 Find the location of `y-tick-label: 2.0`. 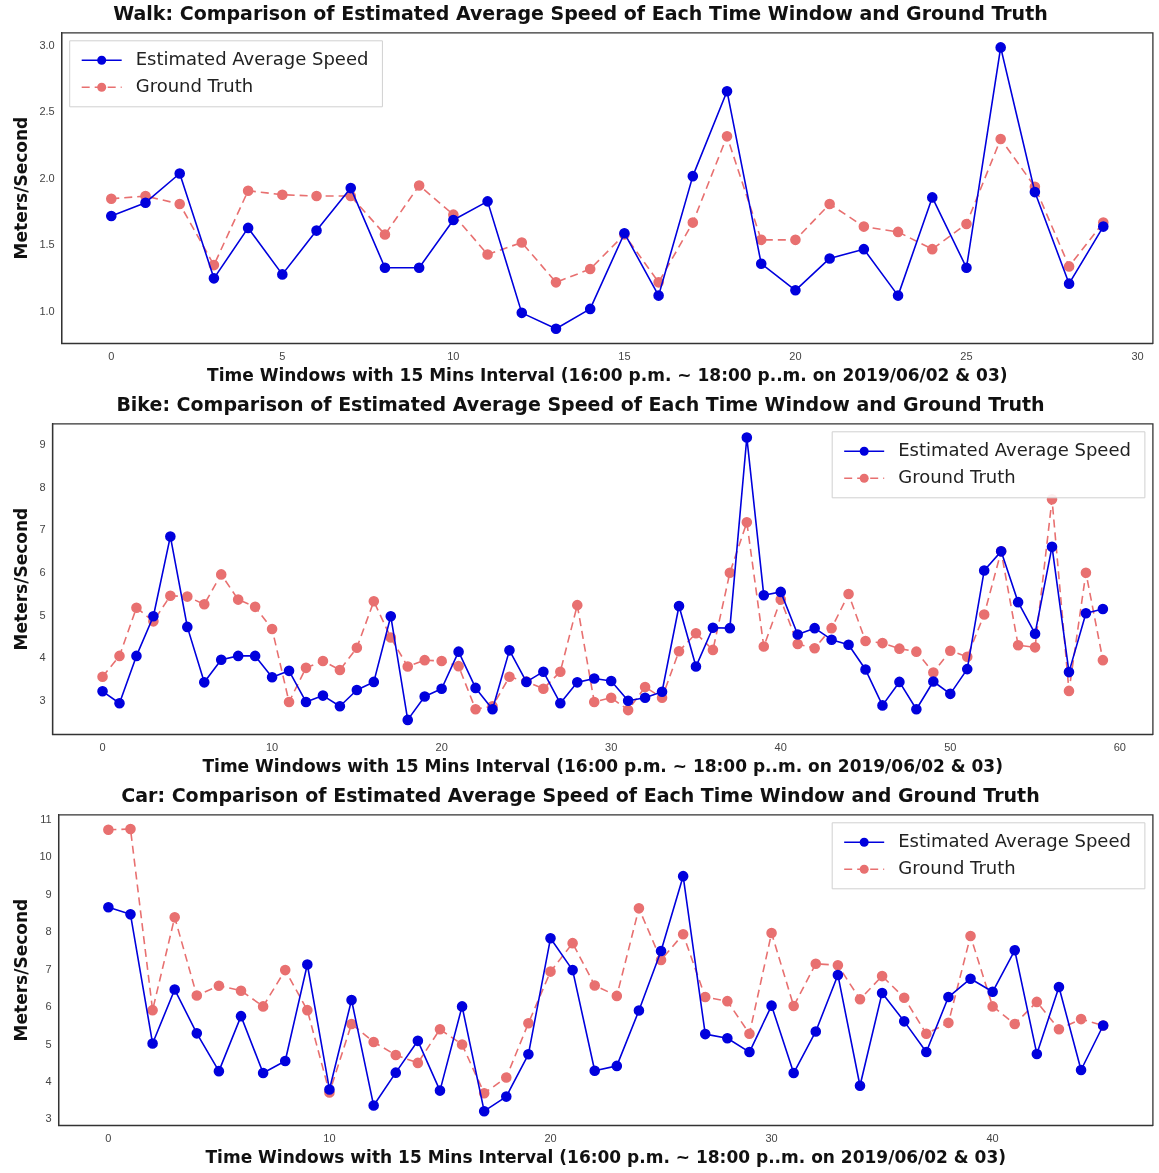

y-tick-label: 2.0 is located at coordinates (47, 177).